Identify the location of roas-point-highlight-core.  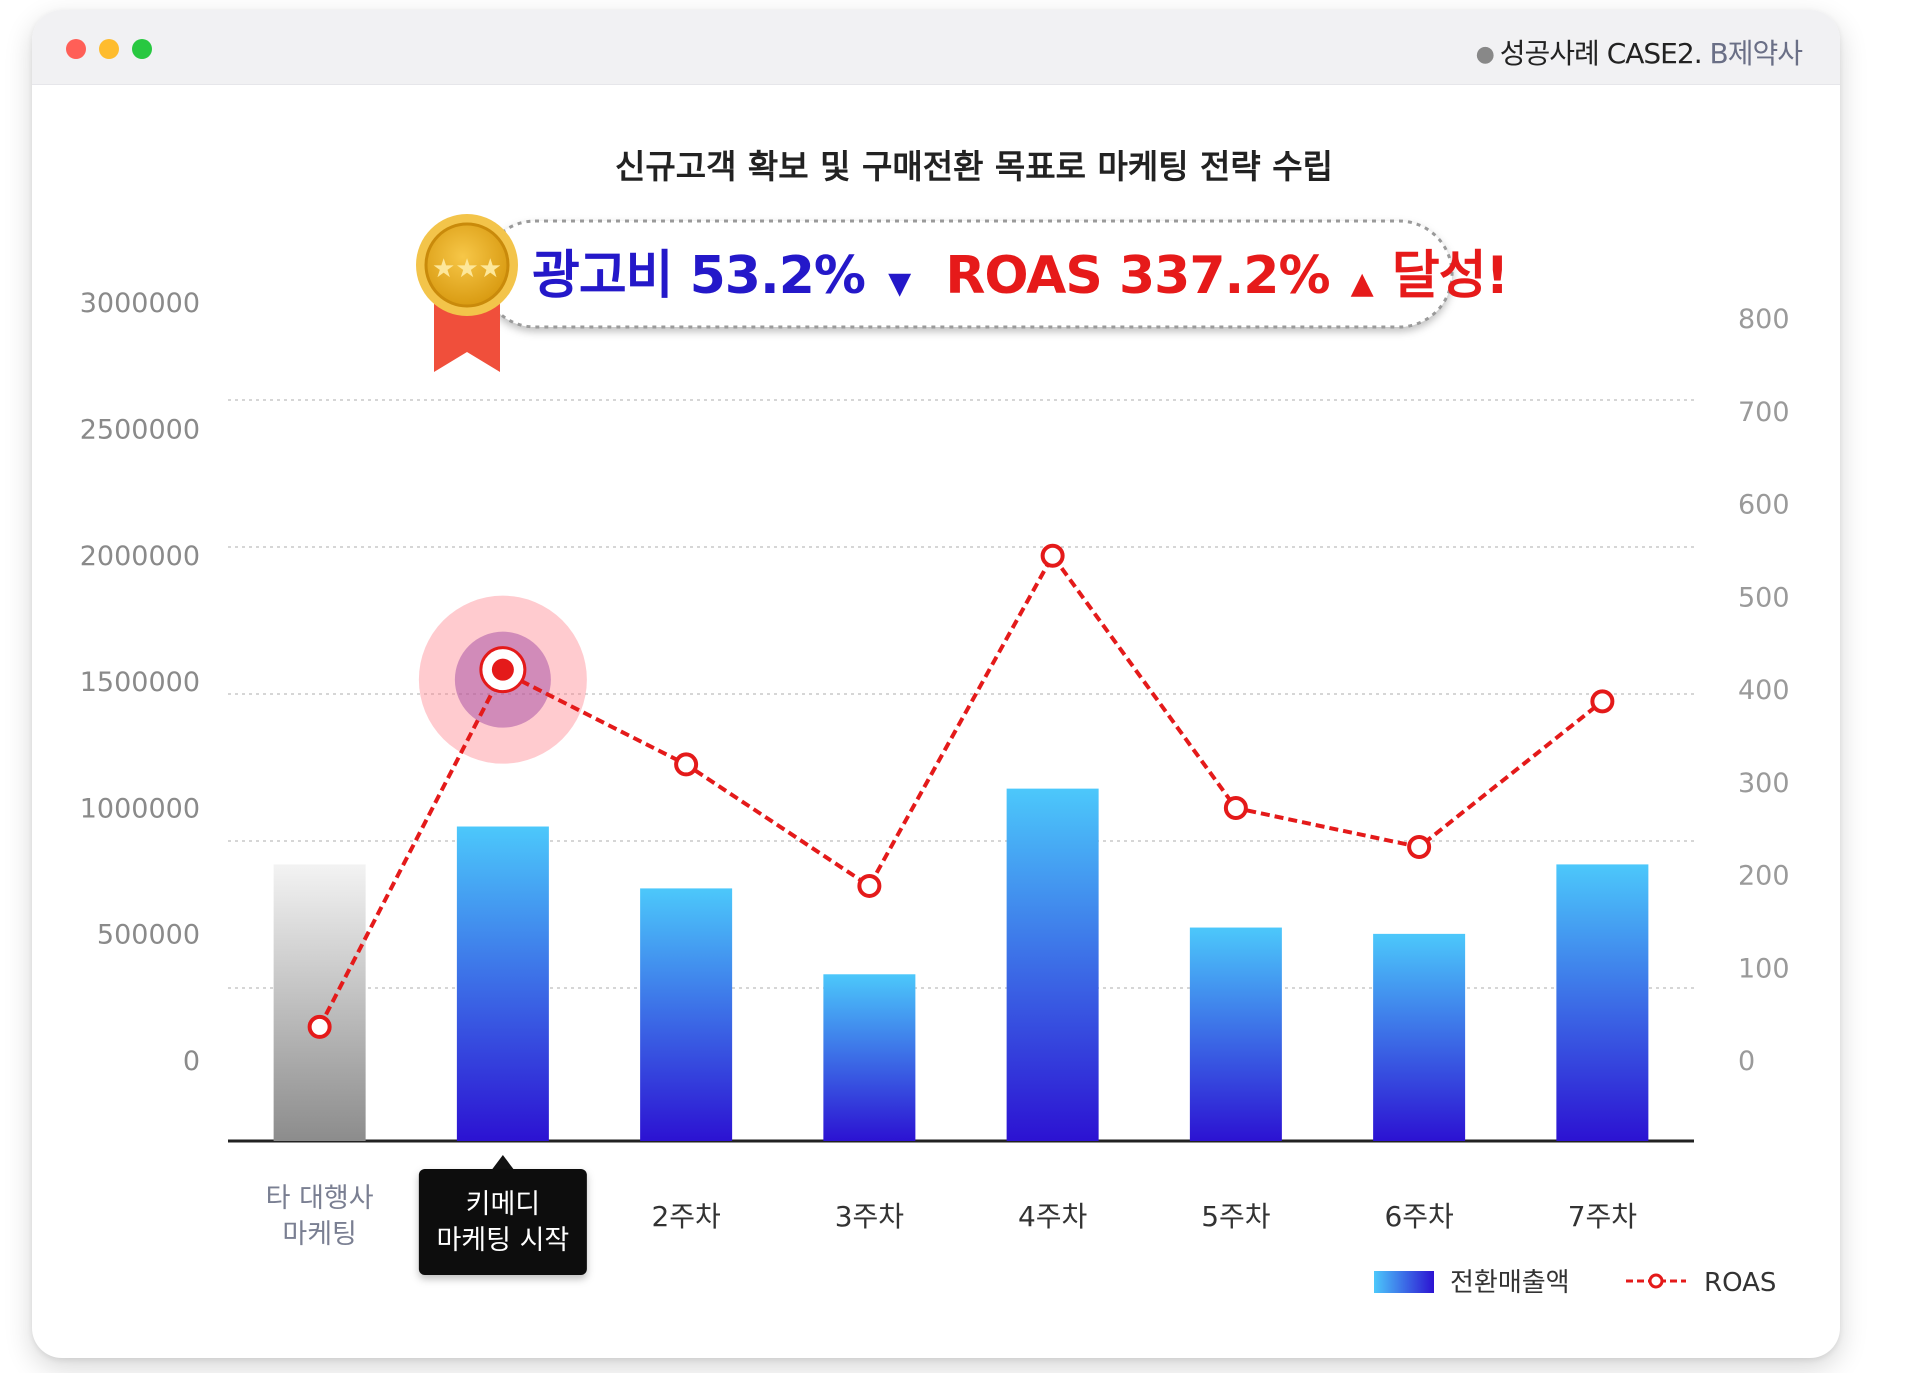
(502, 669).